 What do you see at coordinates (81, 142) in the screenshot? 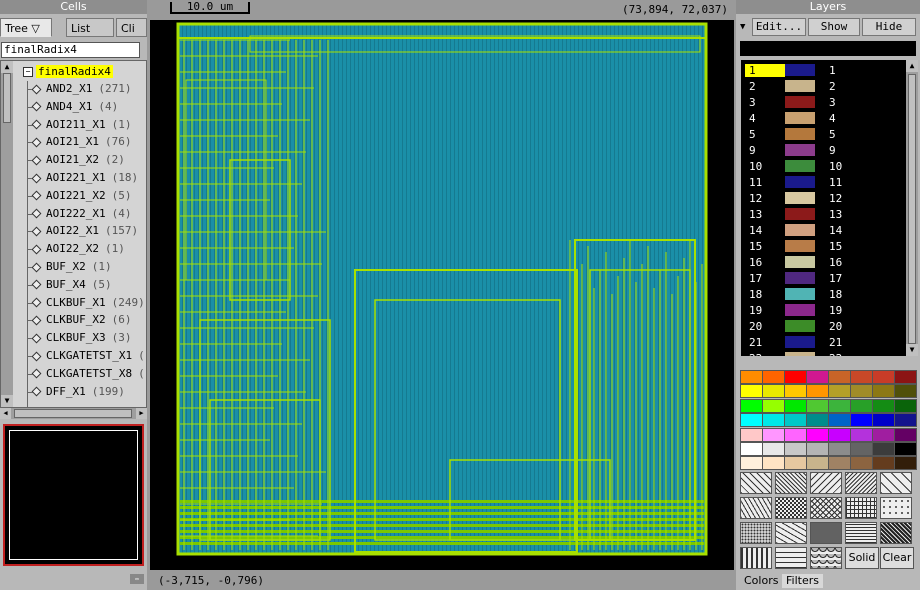
I see `tree-item: AOI21_X1 (76)` at bounding box center [81, 142].